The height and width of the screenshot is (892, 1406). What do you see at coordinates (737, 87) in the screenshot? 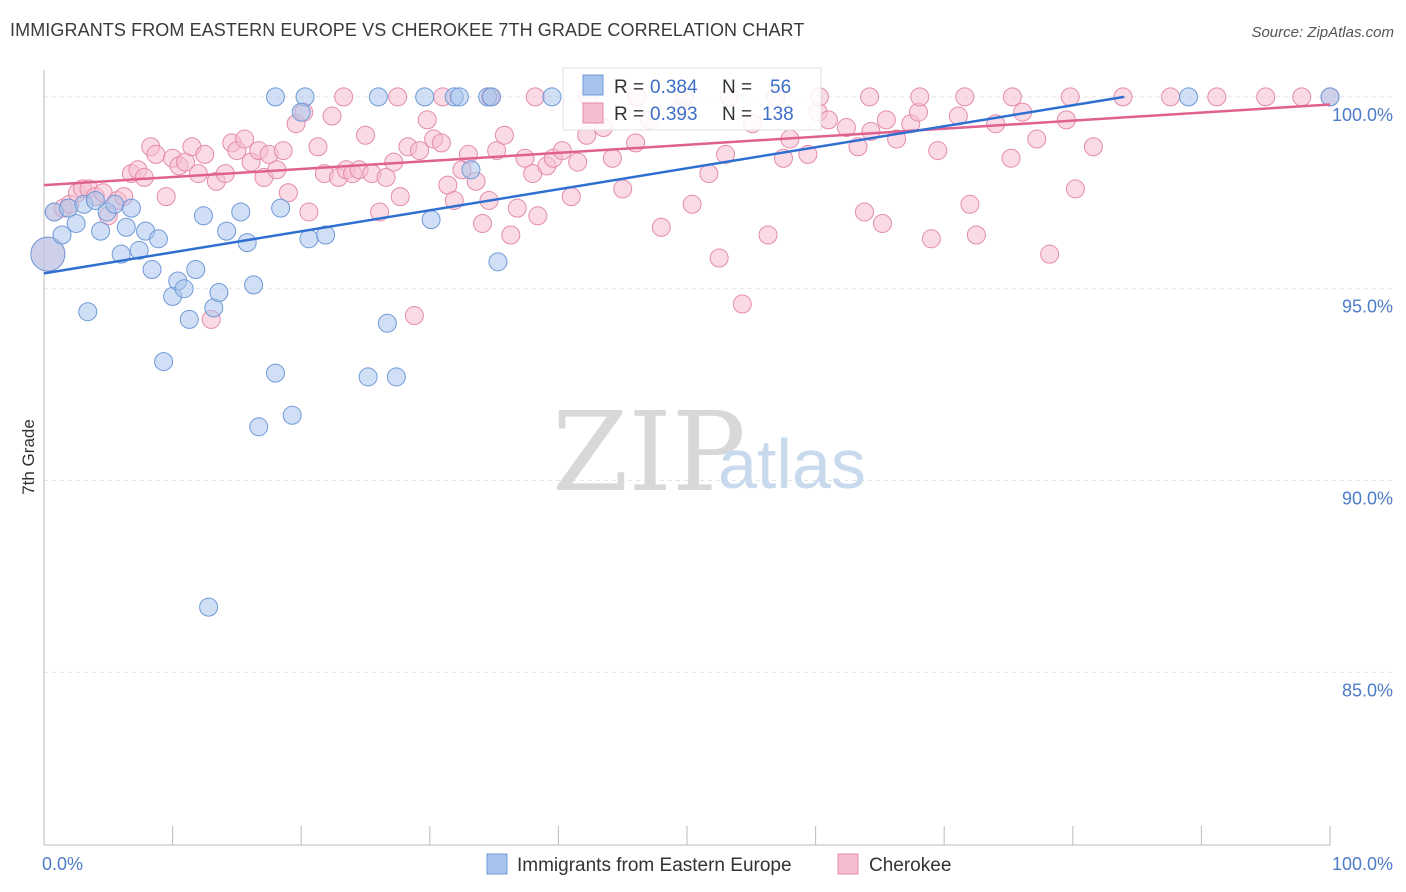
I see `stats-blue-n-label: N =` at bounding box center [737, 87].